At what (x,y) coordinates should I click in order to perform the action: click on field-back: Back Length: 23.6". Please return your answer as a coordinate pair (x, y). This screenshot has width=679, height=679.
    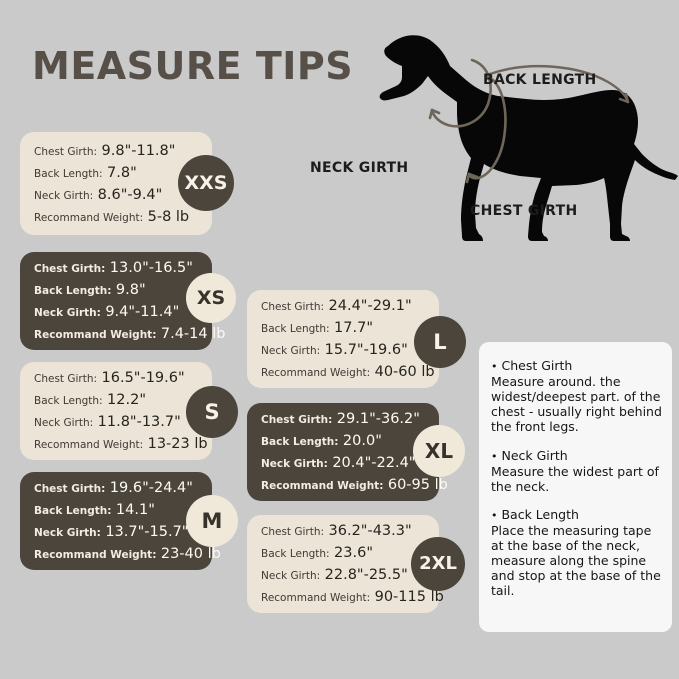
    Looking at the image, I should click on (323, 553).